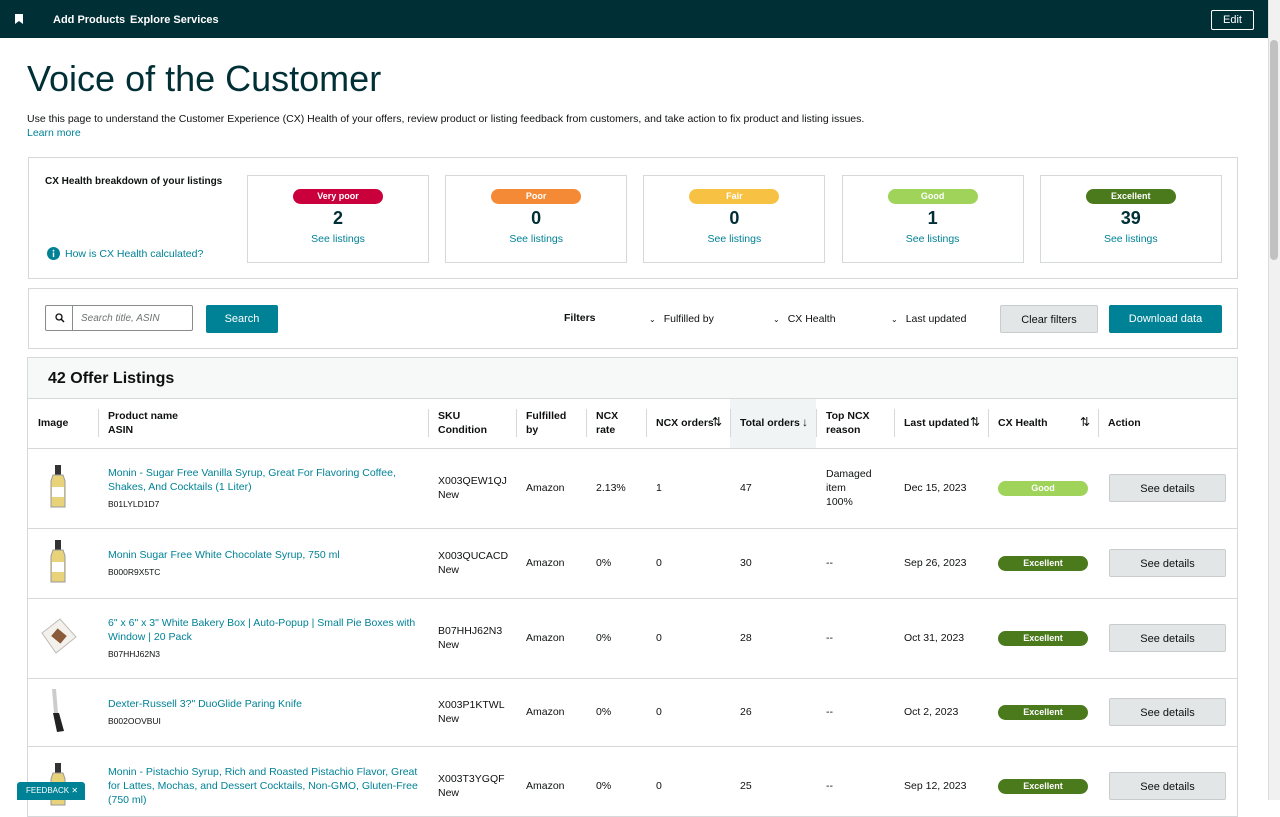 This screenshot has height=817, width=1280. I want to click on filter-dropdown: ⌄ Last updated, so click(928, 319).